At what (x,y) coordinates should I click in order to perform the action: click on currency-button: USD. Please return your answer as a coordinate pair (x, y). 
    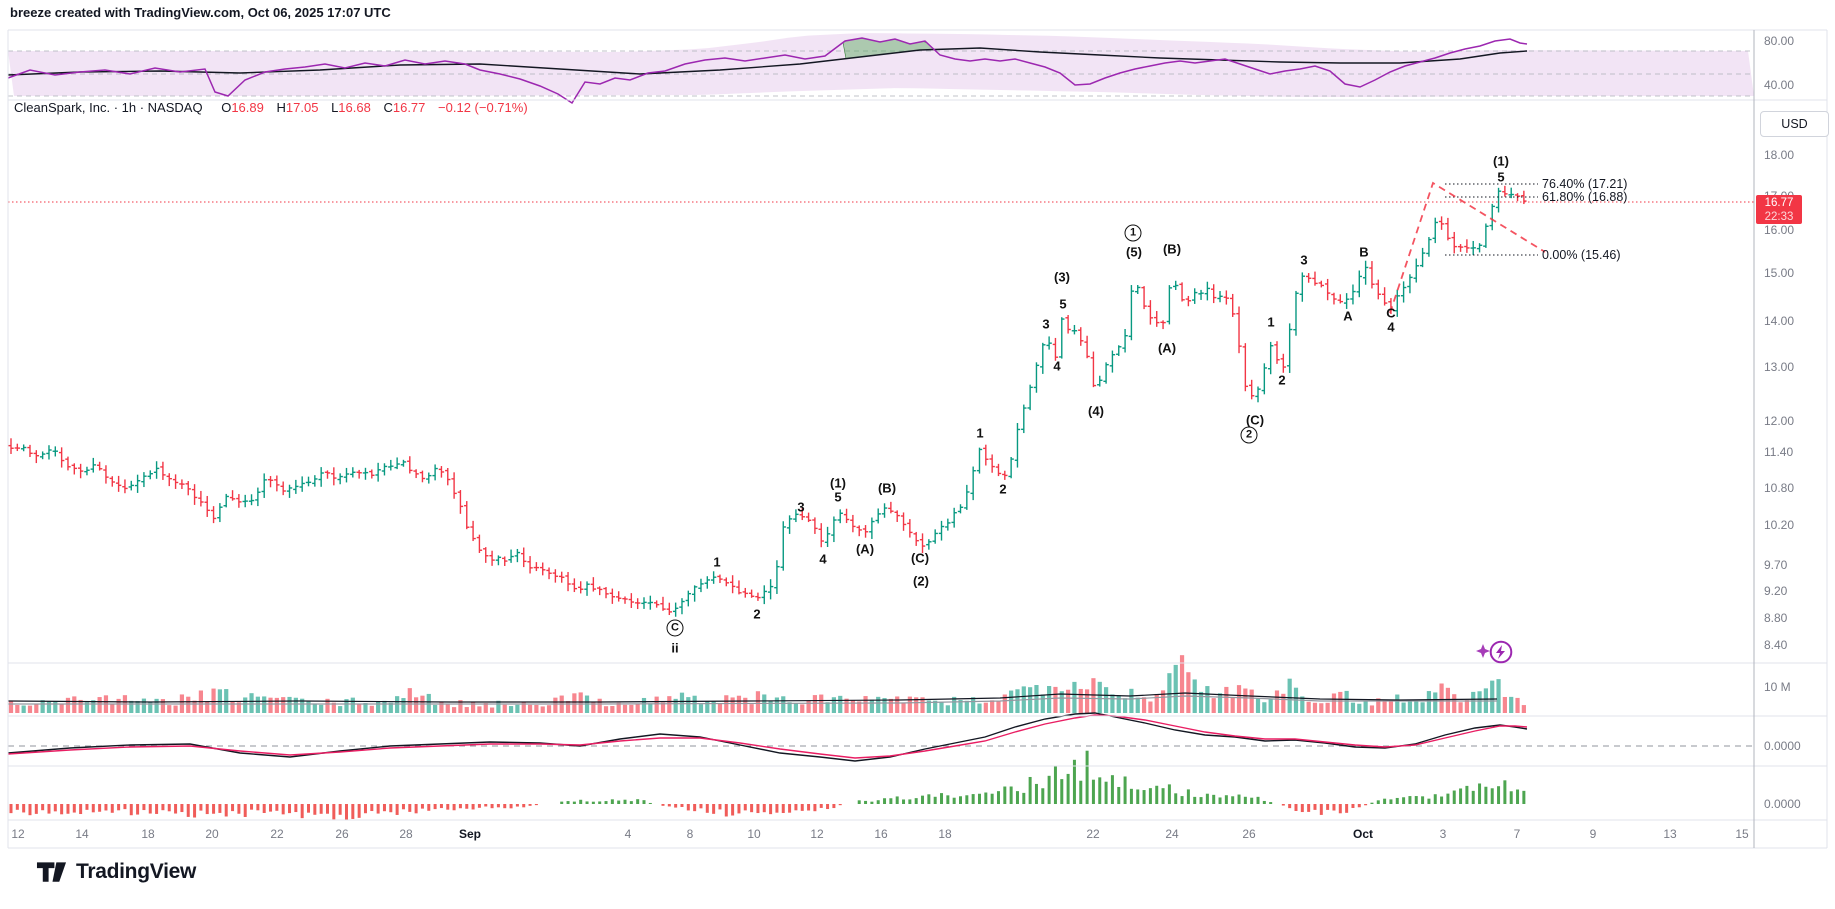
    Looking at the image, I should click on (1794, 124).